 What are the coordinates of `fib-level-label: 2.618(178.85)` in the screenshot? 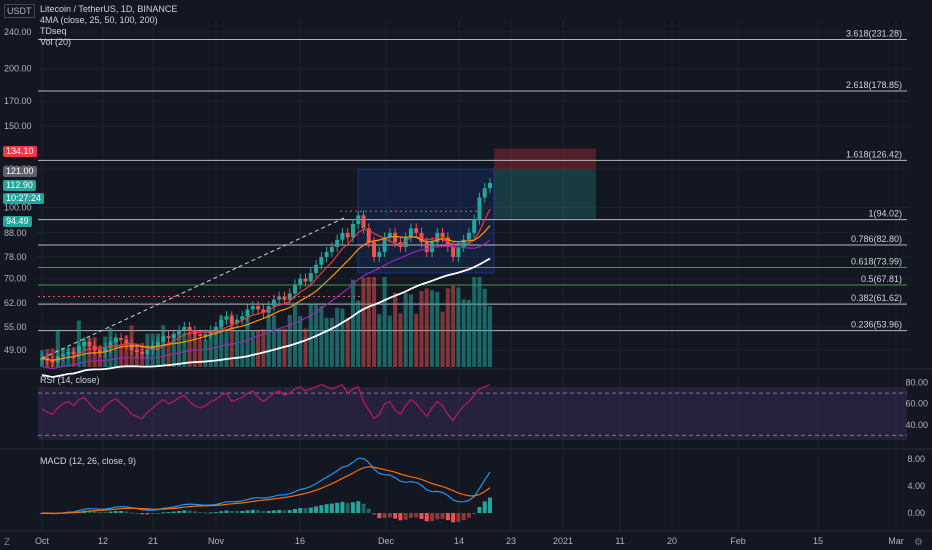 It's located at (874, 85).